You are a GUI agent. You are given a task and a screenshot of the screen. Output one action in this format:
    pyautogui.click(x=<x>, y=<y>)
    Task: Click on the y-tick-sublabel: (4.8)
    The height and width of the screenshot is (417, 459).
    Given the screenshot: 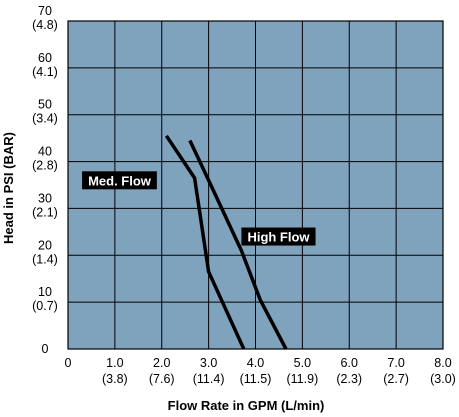 What is the action you would take?
    pyautogui.click(x=45, y=25)
    